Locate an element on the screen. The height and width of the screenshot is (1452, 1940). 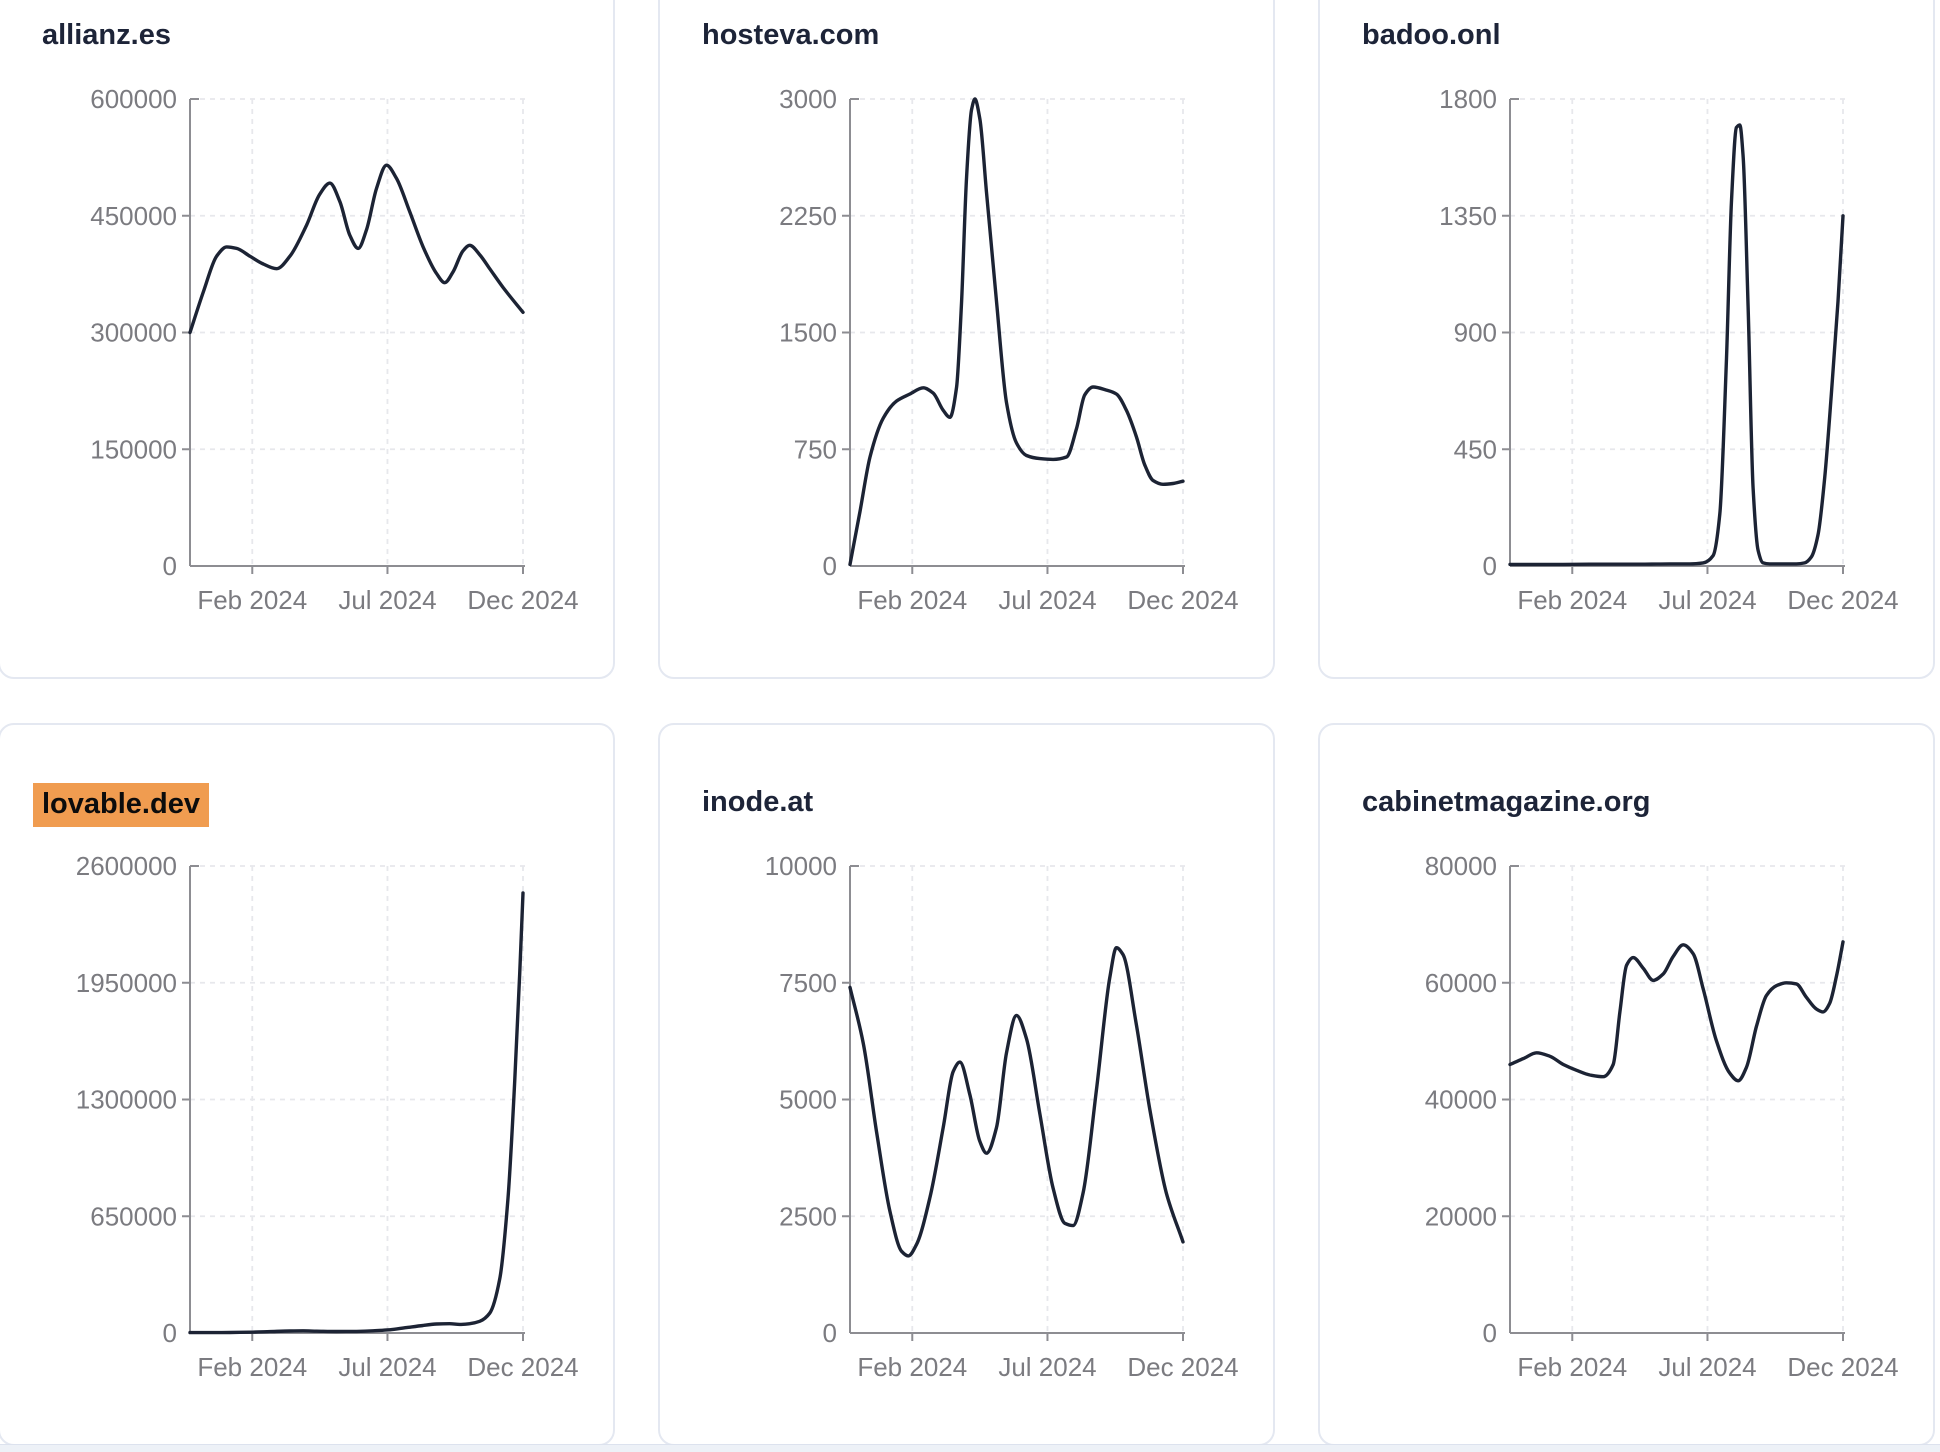
svg-text: 10000 is located at coordinates (801, 866).